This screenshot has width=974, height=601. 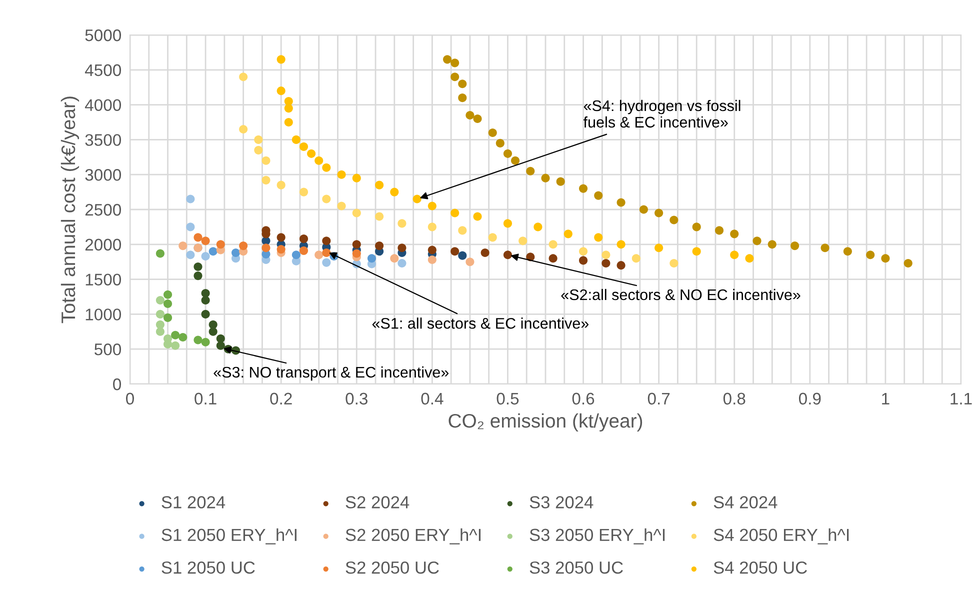 I want to click on x-tick-label: 0.8, so click(x=734, y=398).